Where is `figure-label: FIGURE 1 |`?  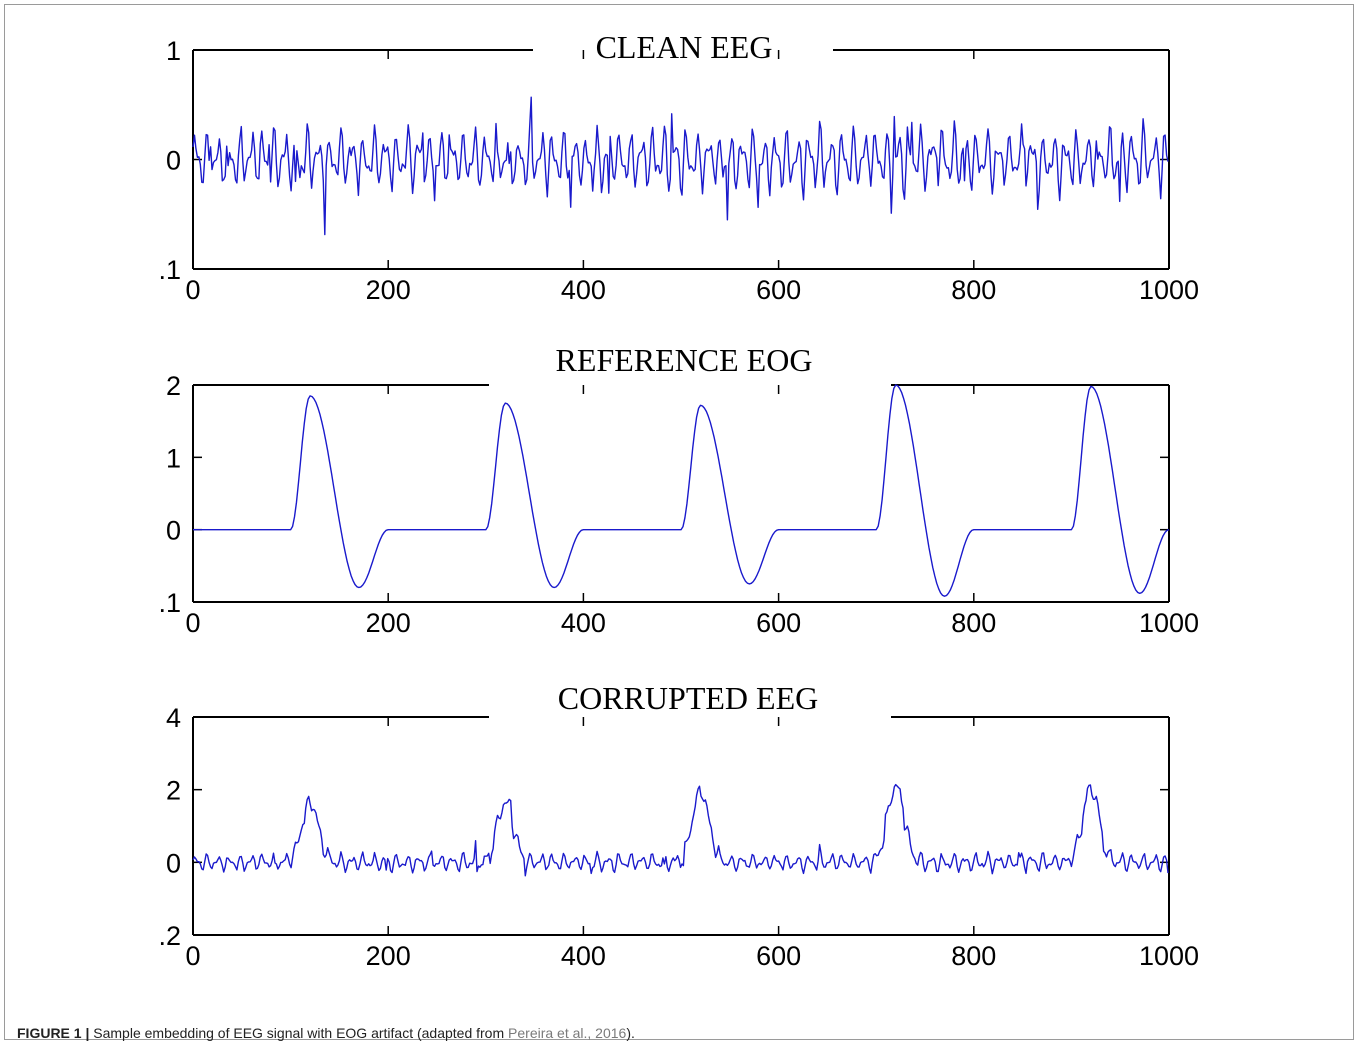
figure-label: FIGURE 1 | is located at coordinates (53, 1033).